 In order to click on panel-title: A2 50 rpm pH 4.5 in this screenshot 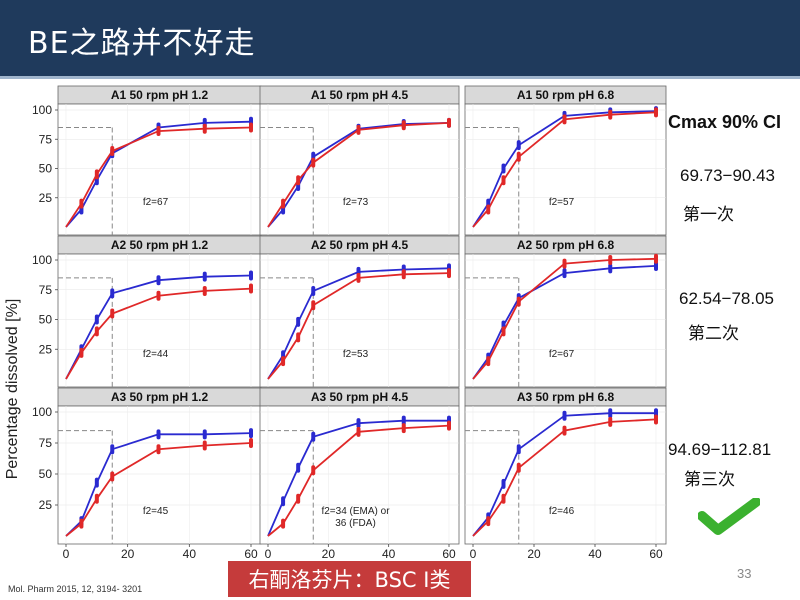, I will do `click(360, 245)`.